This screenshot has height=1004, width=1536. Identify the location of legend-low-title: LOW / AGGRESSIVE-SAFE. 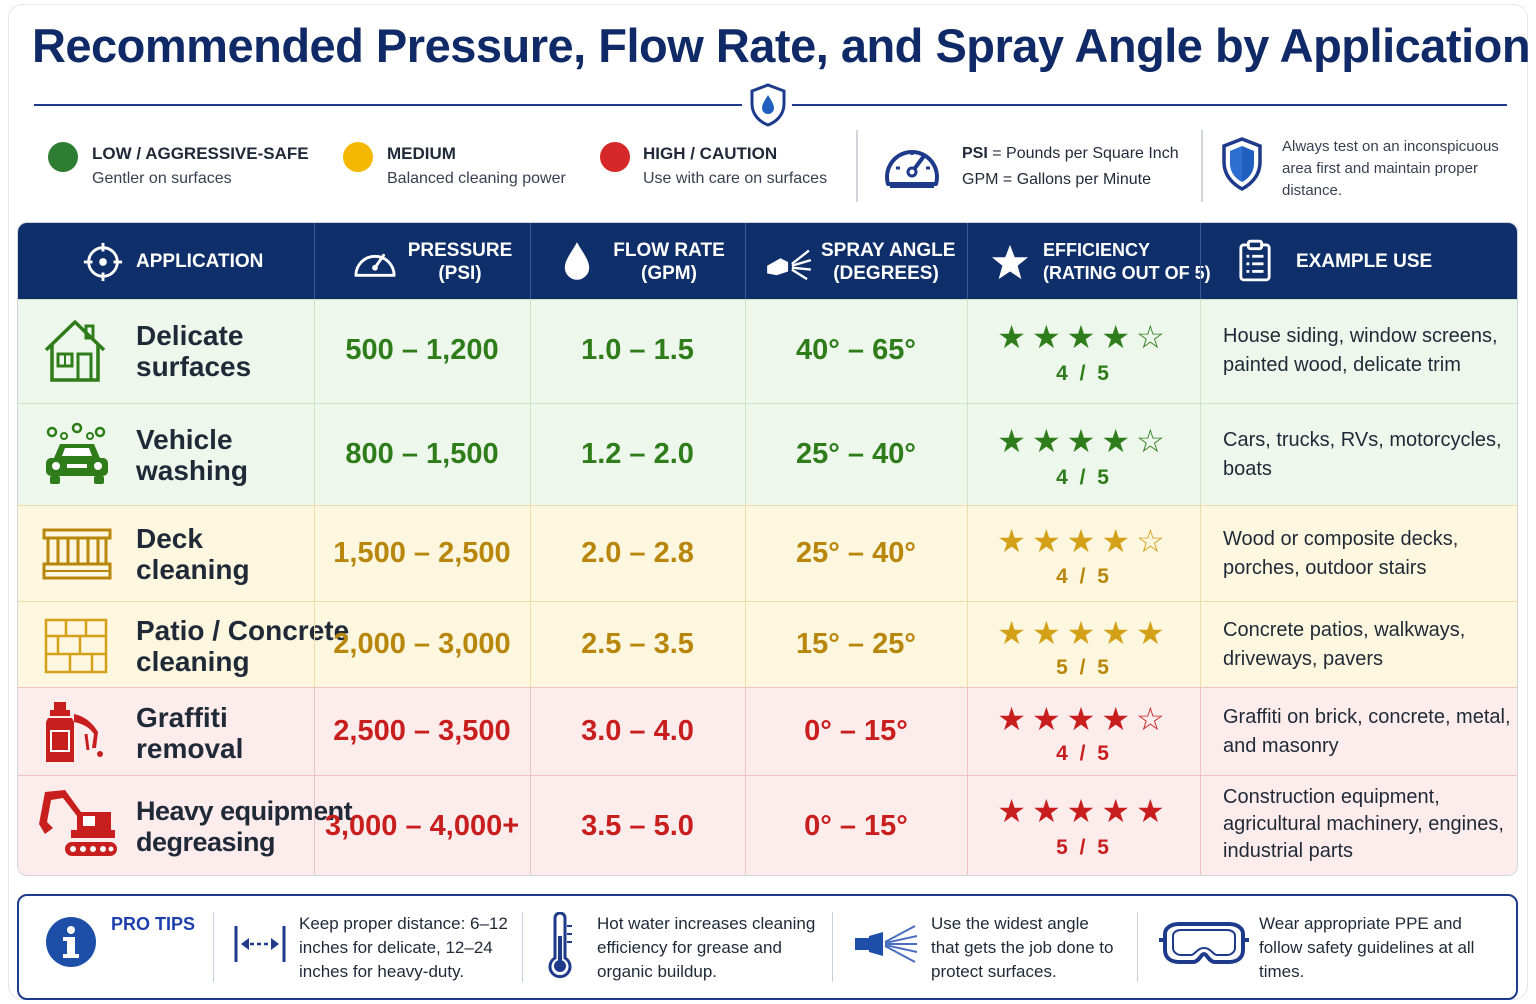
(200, 153).